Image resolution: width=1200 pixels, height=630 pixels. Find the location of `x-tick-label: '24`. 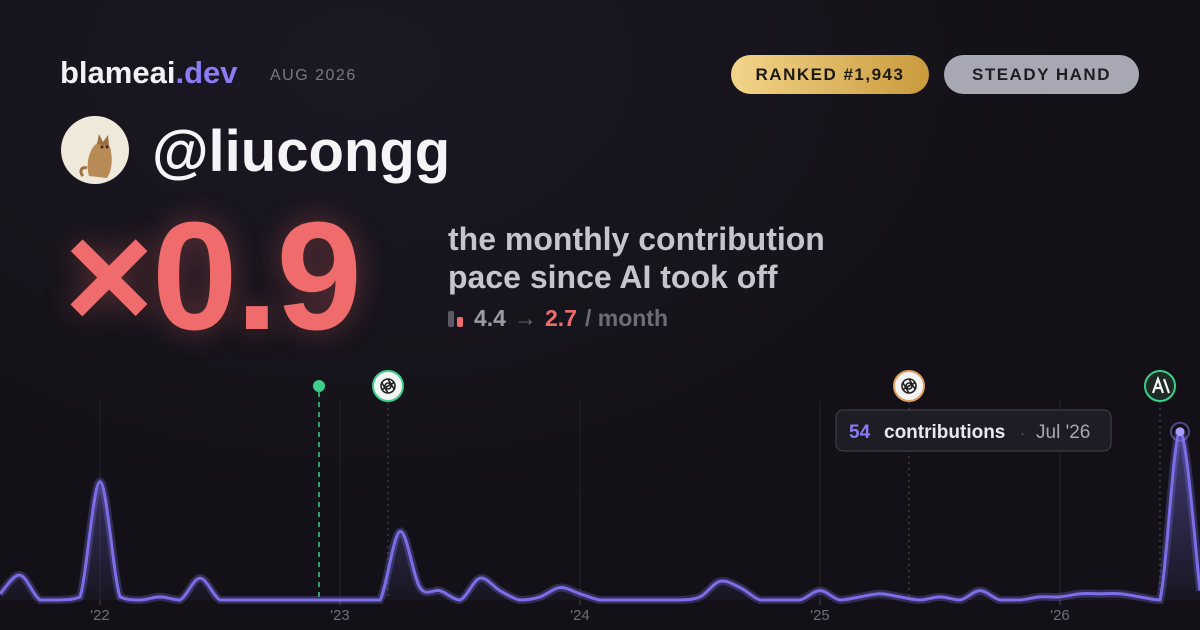

x-tick-label: '24 is located at coordinates (580, 615).